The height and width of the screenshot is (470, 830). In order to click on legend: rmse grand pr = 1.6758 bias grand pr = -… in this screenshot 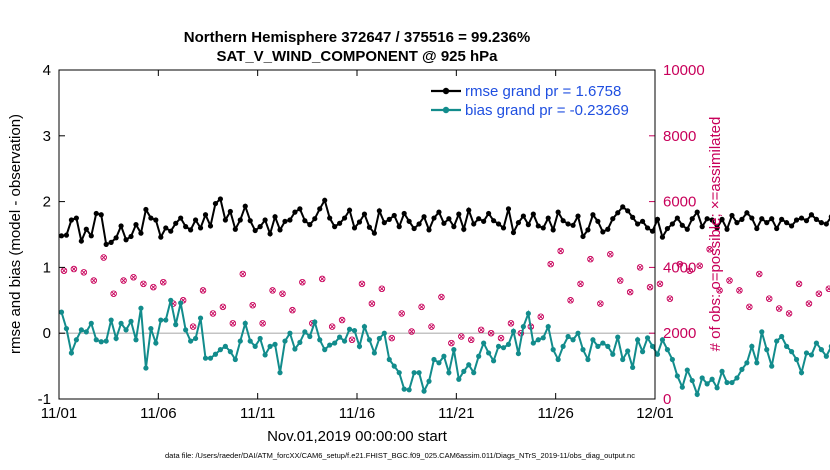, I will do `click(538, 98)`.